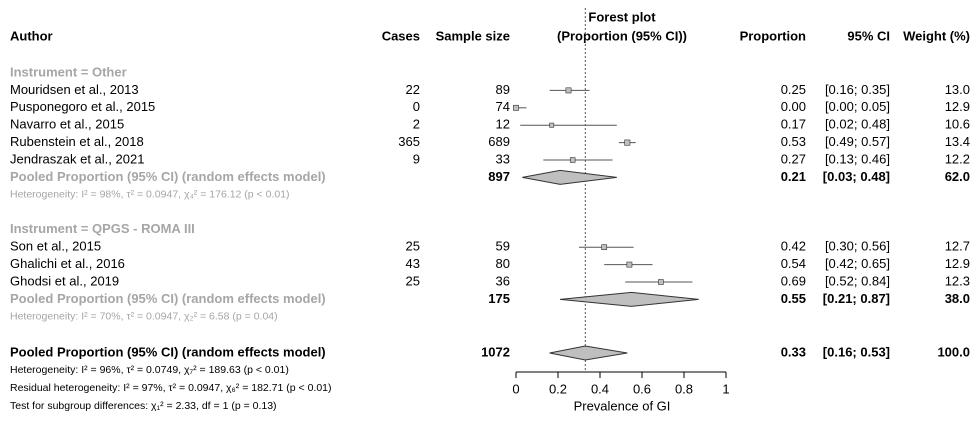 This screenshot has width=974, height=421. What do you see at coordinates (515, 388) in the screenshot?
I see `x-tick-label: 0` at bounding box center [515, 388].